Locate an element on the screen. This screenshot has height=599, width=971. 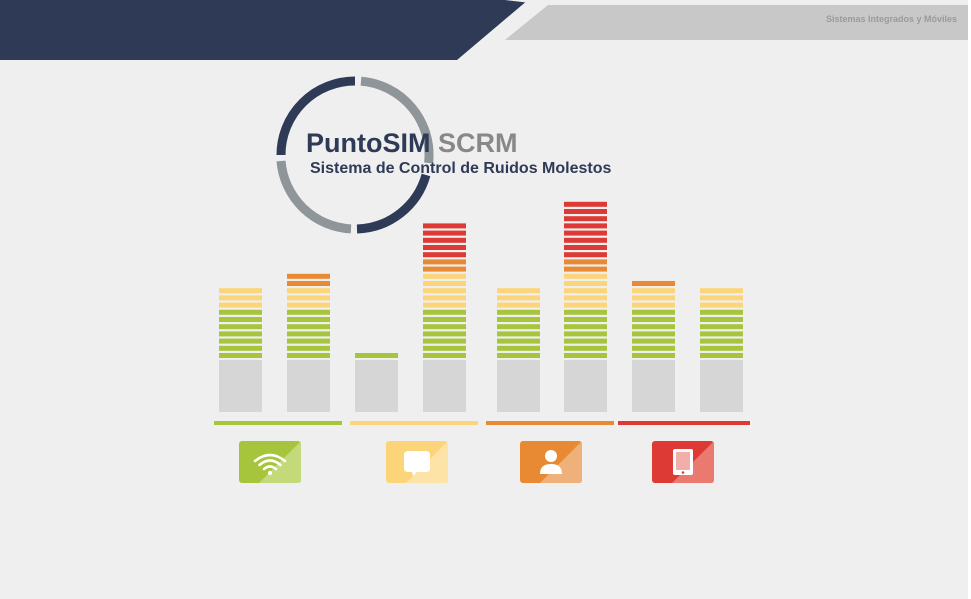
speech-bubble-icon is located at coordinates (417, 462).